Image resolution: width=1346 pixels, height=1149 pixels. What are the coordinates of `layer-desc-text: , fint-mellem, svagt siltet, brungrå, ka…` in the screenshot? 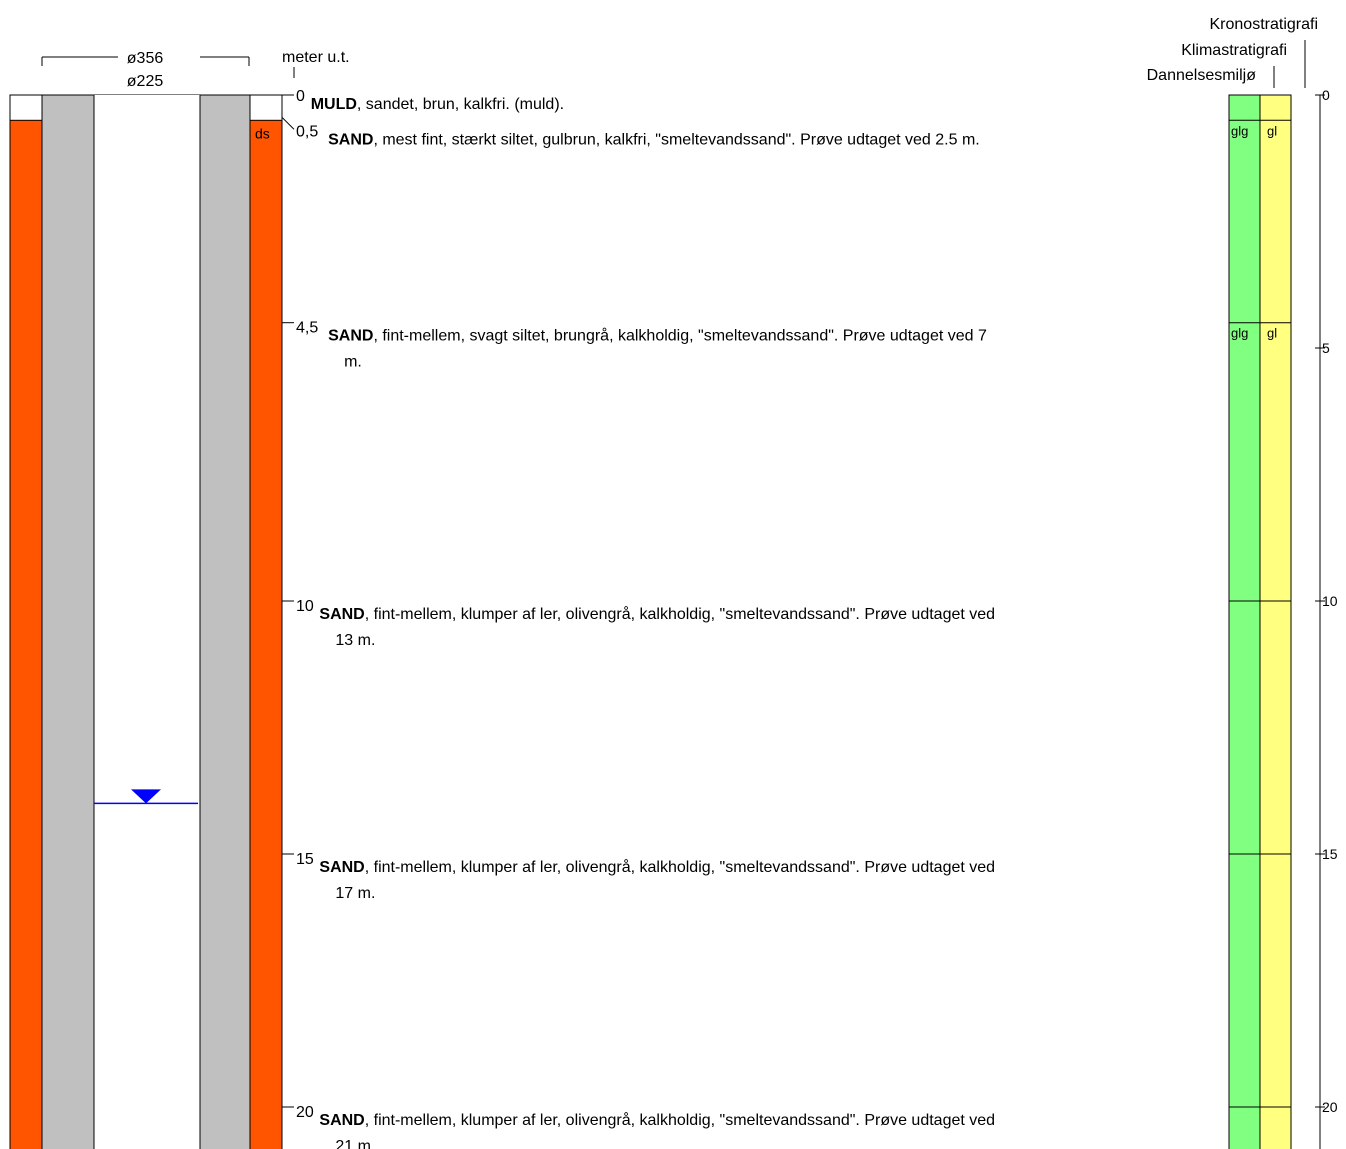 It's located at (680, 336).